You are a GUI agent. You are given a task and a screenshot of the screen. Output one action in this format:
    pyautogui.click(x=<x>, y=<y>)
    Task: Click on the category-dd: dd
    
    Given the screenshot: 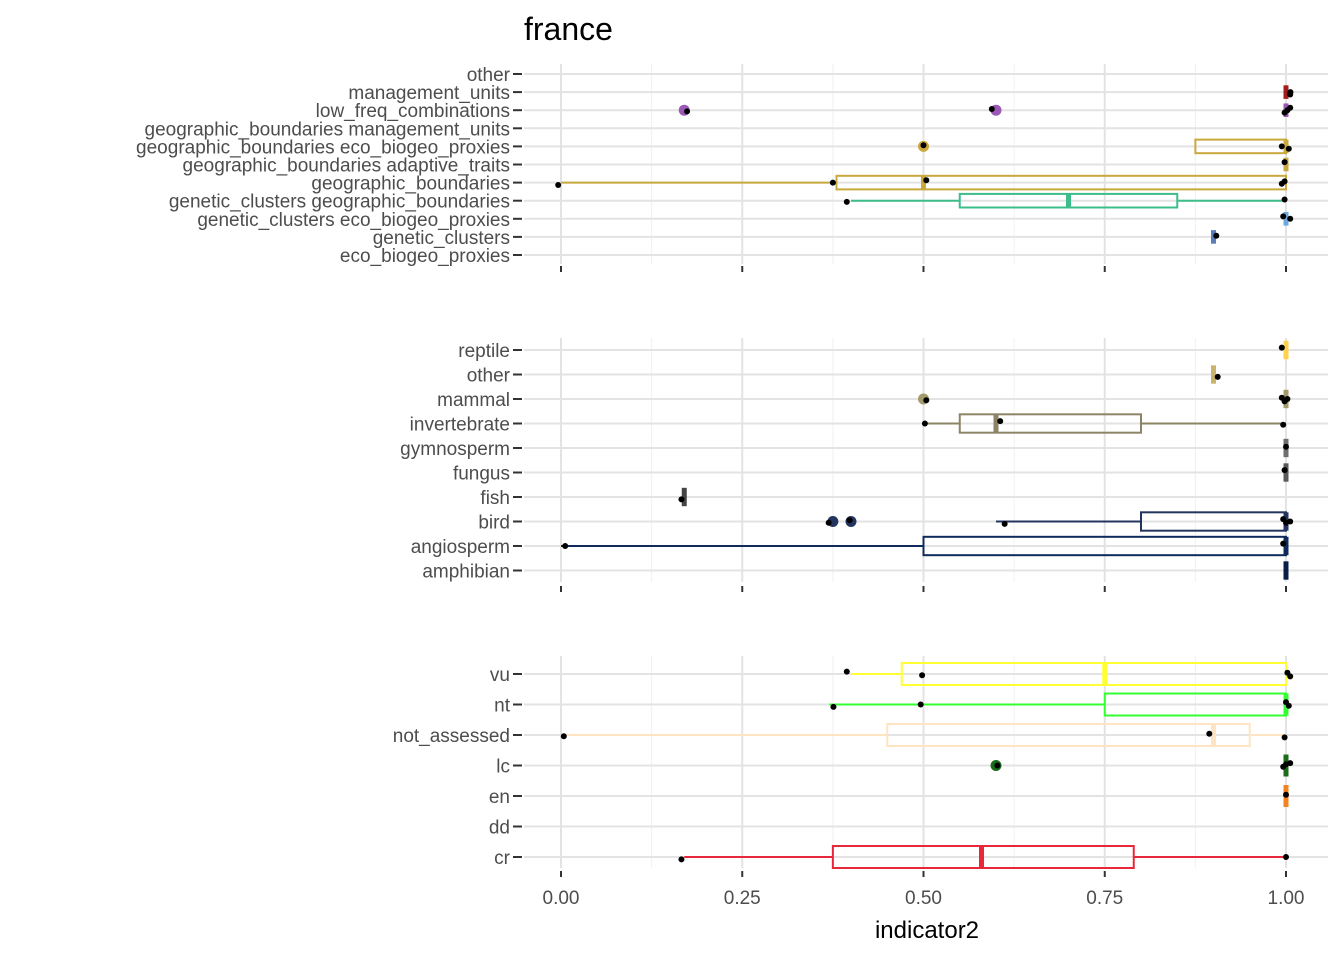 What is the action you would take?
    pyautogui.click(x=908, y=828)
    